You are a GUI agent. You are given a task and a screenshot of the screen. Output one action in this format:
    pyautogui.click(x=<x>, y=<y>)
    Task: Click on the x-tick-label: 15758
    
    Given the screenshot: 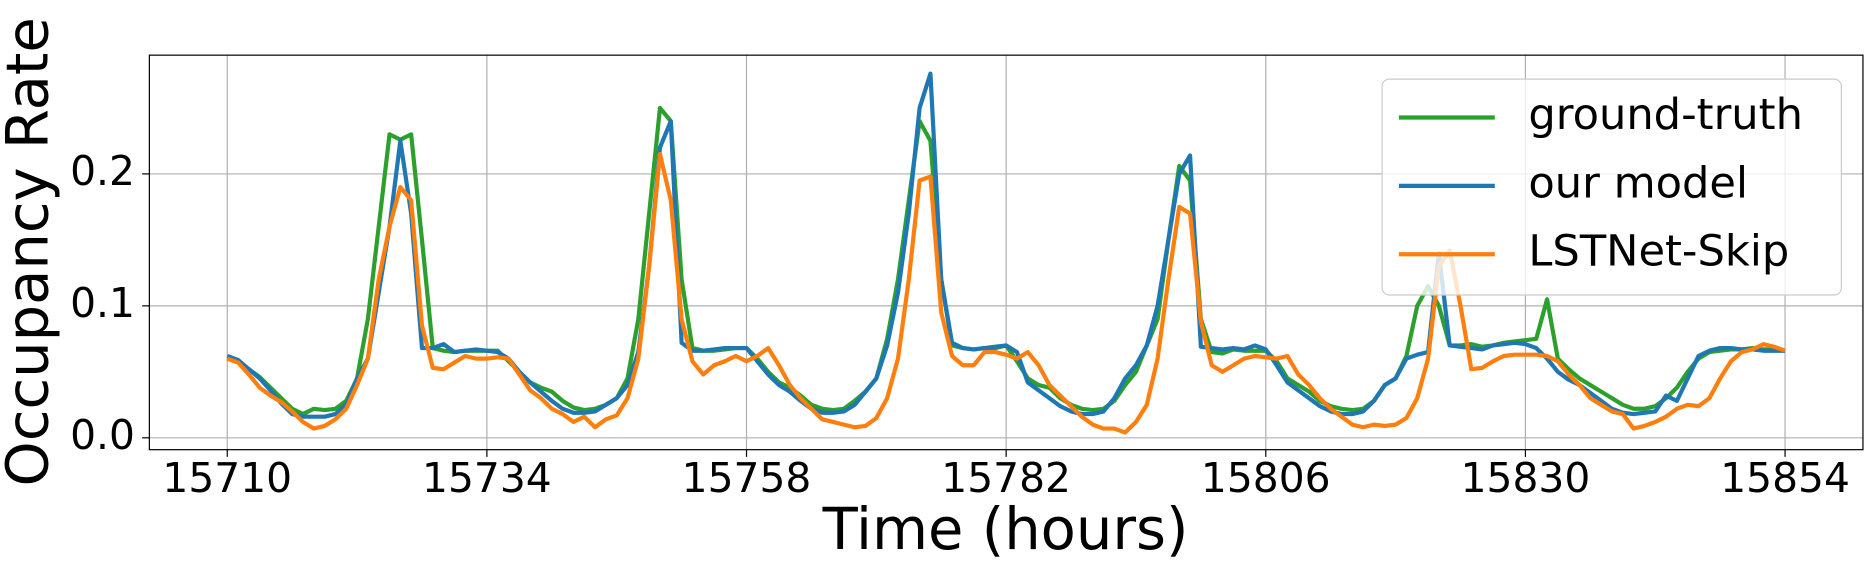 What is the action you would take?
    pyautogui.click(x=747, y=478)
    